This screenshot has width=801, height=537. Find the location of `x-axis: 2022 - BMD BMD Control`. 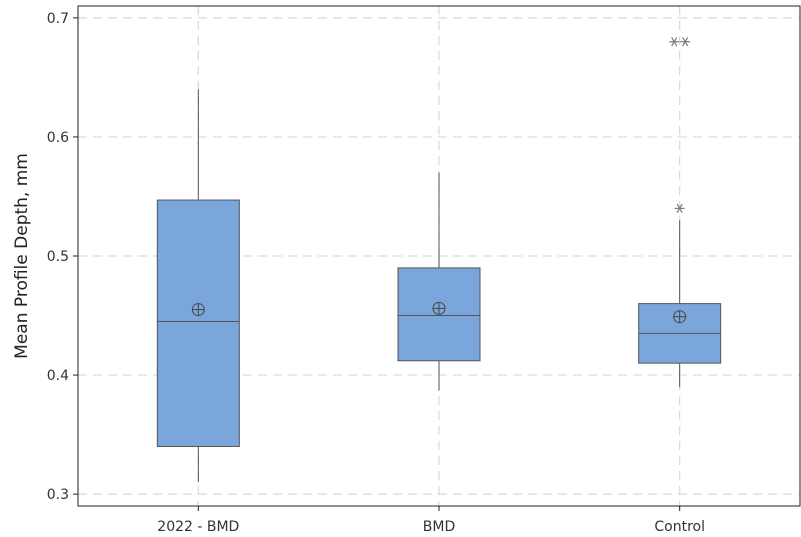

x-axis: 2022 - BMD BMD Control is located at coordinates (431, 520).